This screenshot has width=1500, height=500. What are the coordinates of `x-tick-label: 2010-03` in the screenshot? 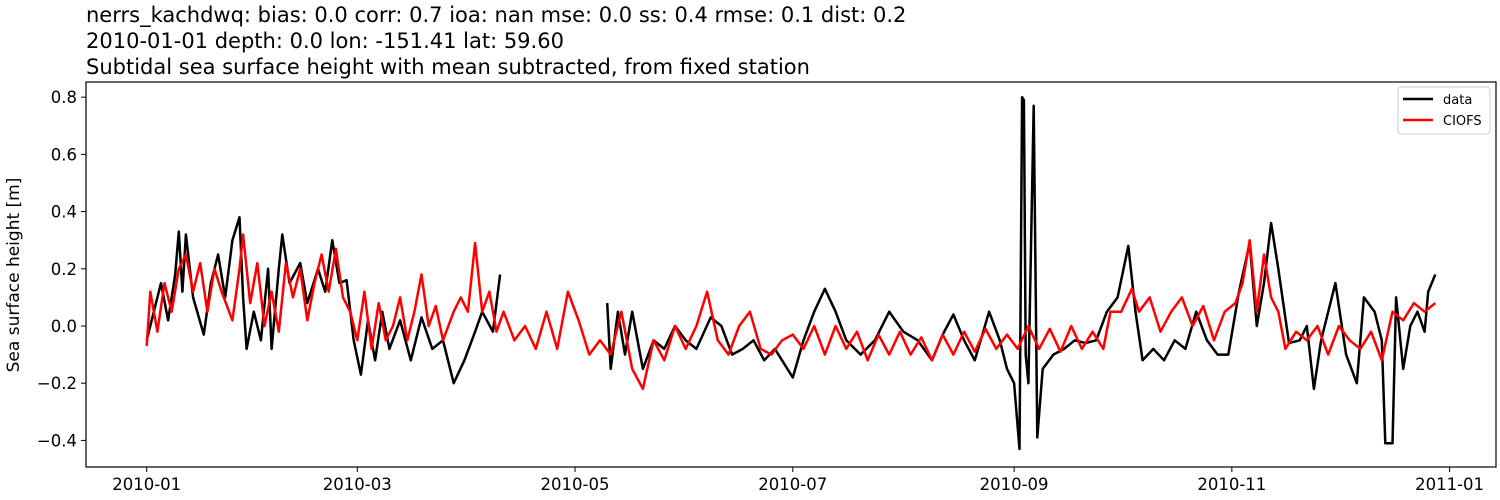 It's located at (357, 484).